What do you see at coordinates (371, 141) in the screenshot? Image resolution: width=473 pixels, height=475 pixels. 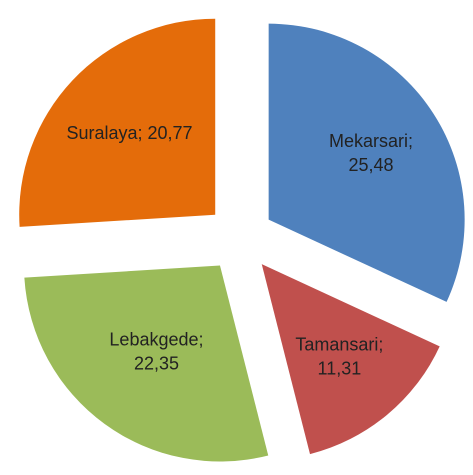 I see `data-label-line: Mekarsari;` at bounding box center [371, 141].